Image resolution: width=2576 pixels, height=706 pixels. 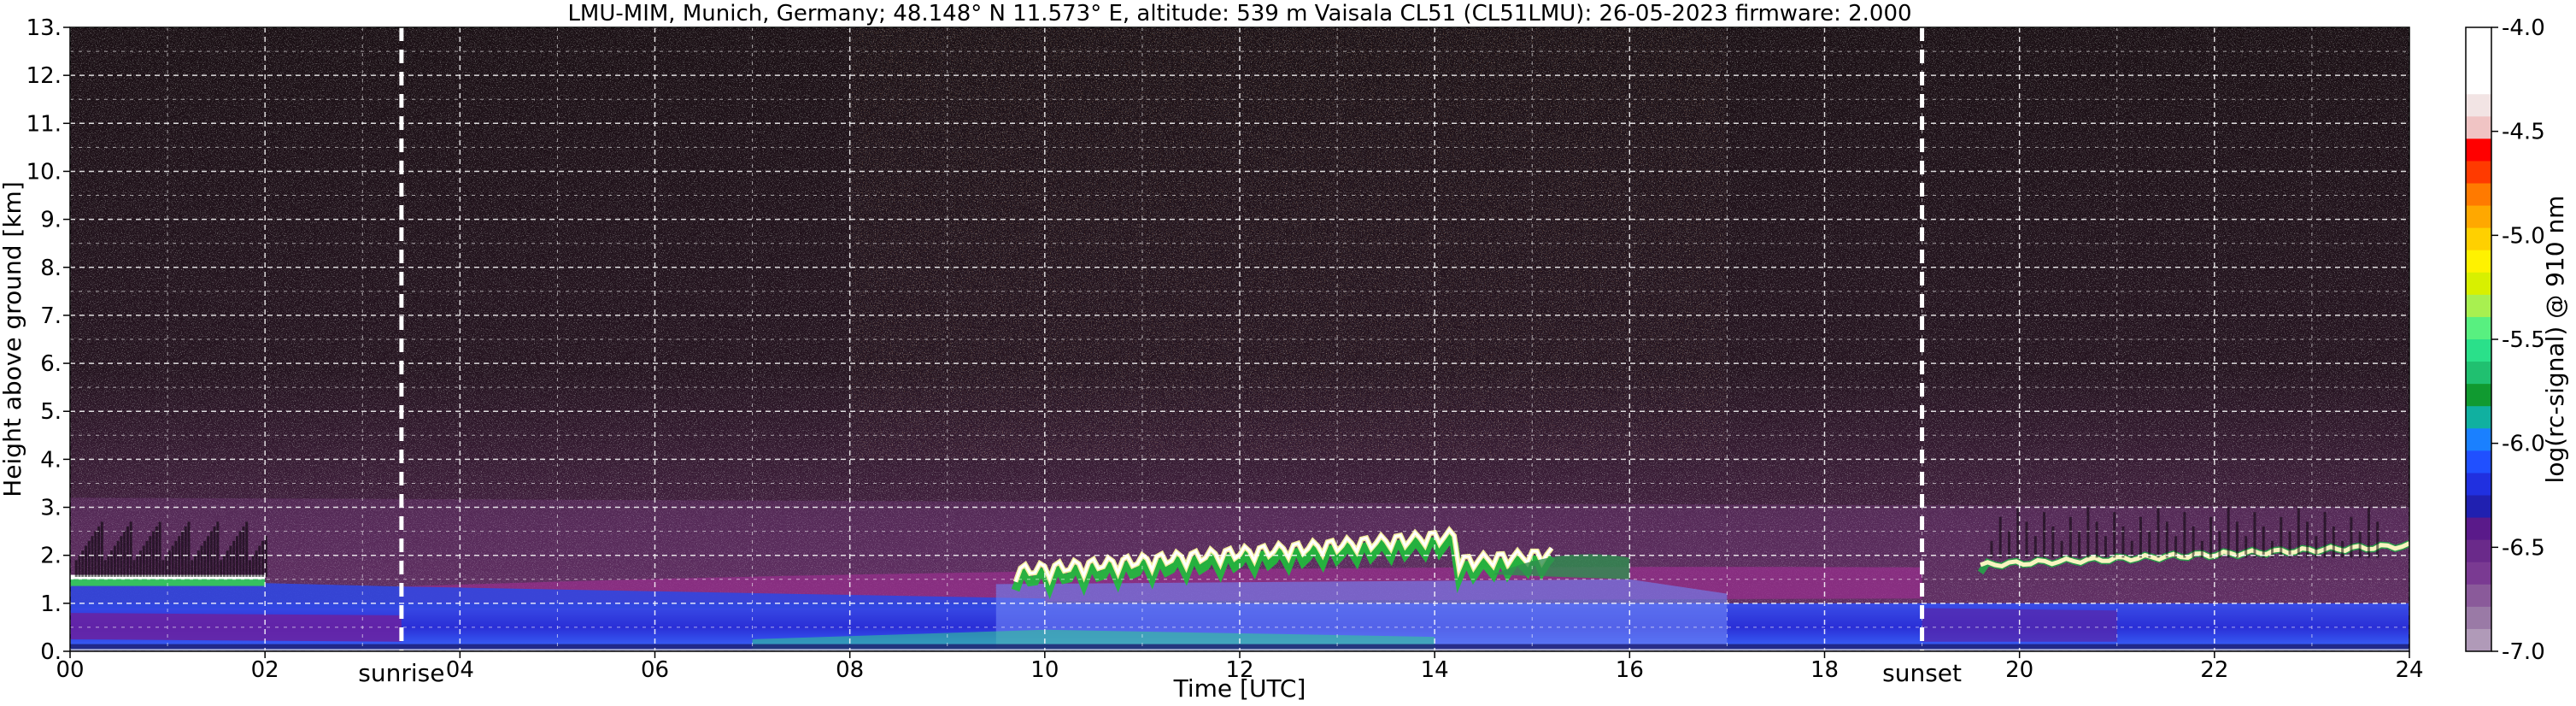 I want to click on colorbar-tick-label: -6.0, so click(x=2523, y=444).